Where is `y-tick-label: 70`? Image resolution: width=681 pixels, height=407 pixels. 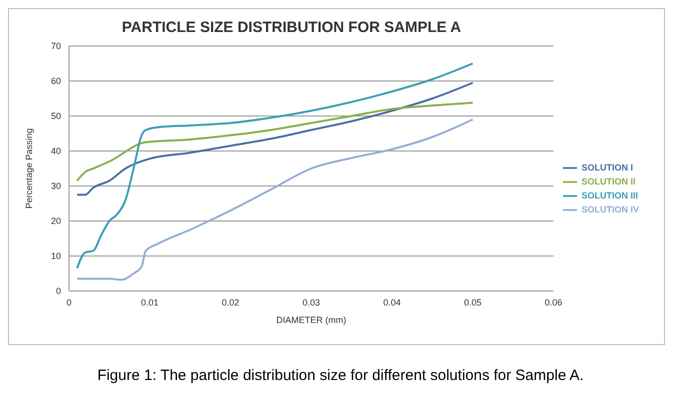 y-tick-label: 70 is located at coordinates (55, 46).